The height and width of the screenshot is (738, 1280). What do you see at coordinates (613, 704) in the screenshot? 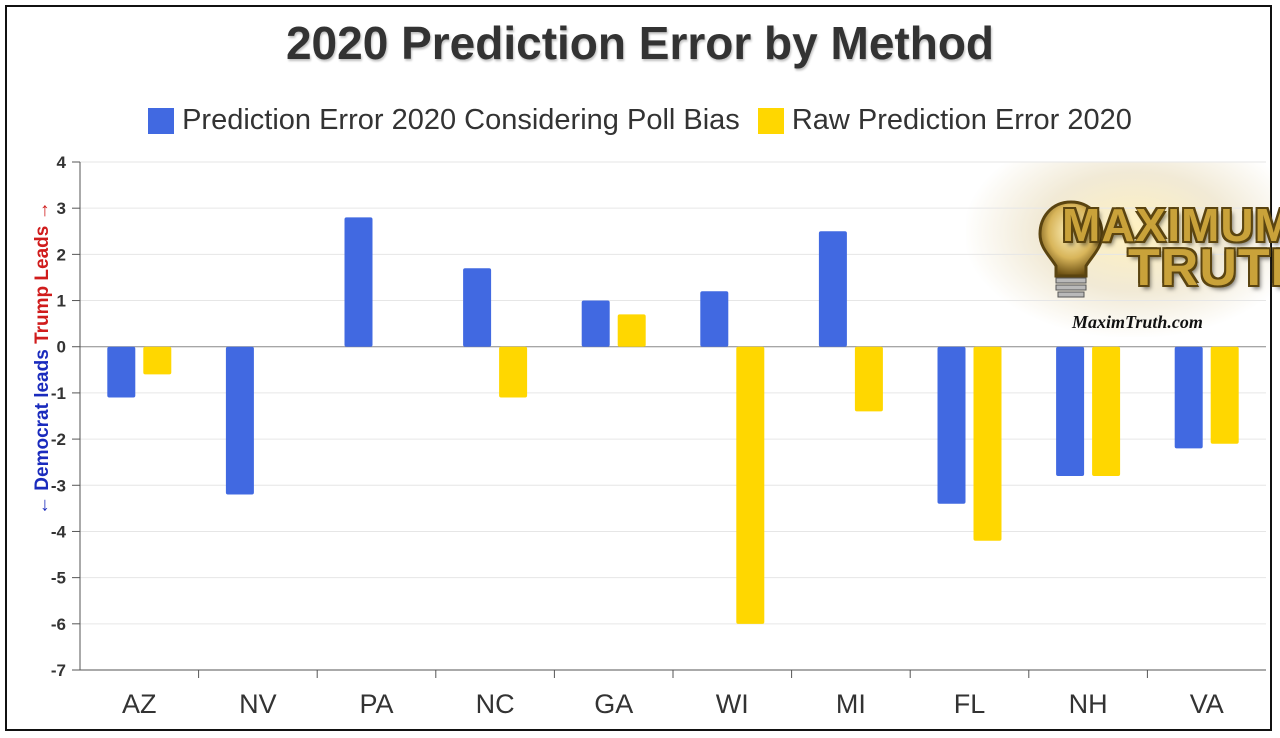
I see `x-tick-label: GA` at bounding box center [613, 704].